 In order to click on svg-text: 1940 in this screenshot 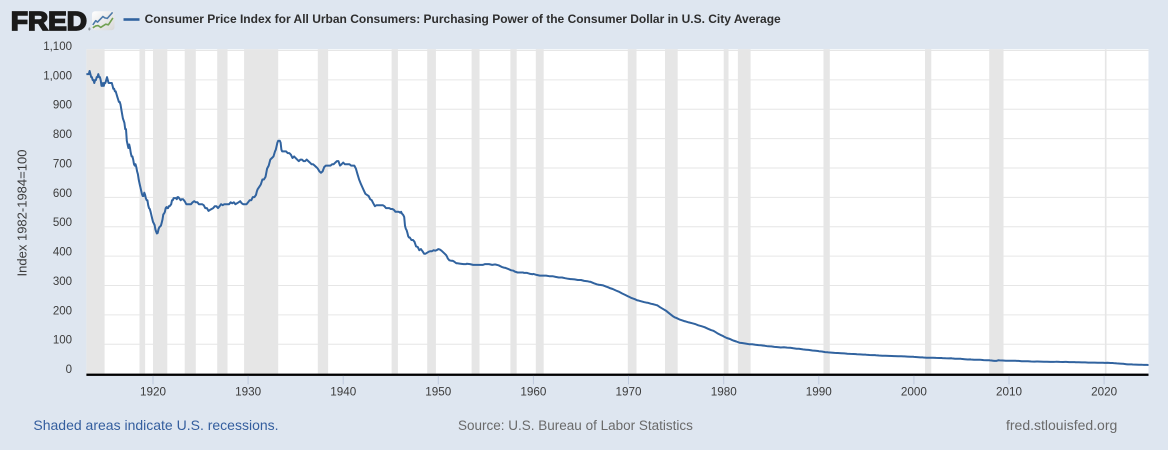, I will do `click(343, 391)`.